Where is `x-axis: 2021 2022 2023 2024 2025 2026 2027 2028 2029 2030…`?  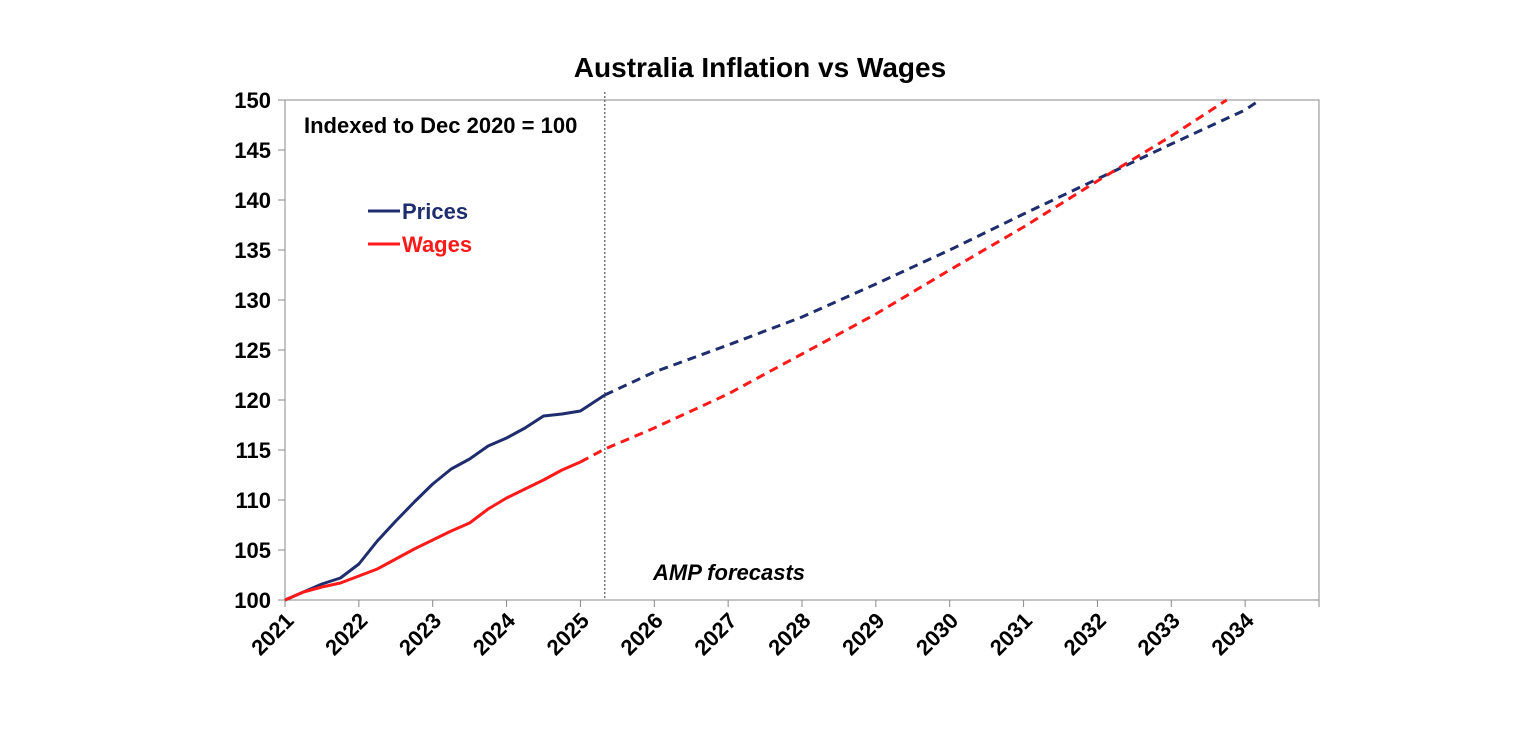 x-axis: 2021 2022 2023 2024 2025 2026 2027 2028 2029 2030… is located at coordinates (783, 630).